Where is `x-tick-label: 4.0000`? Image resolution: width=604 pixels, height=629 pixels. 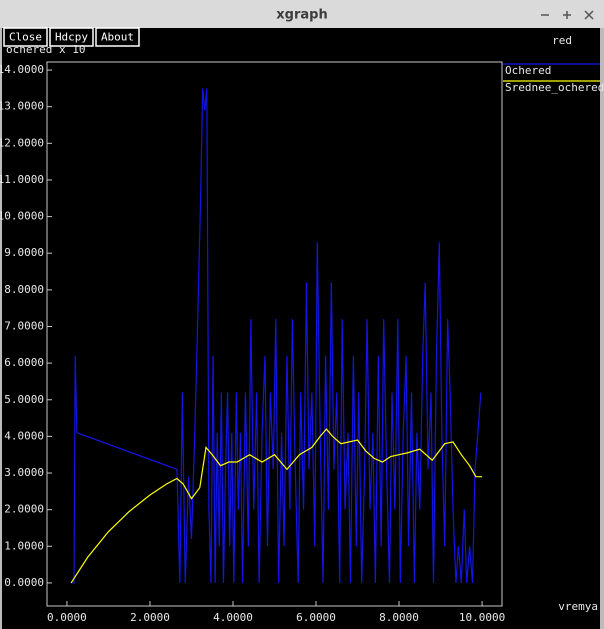 x-tick-label: 4.0000 is located at coordinates (233, 617).